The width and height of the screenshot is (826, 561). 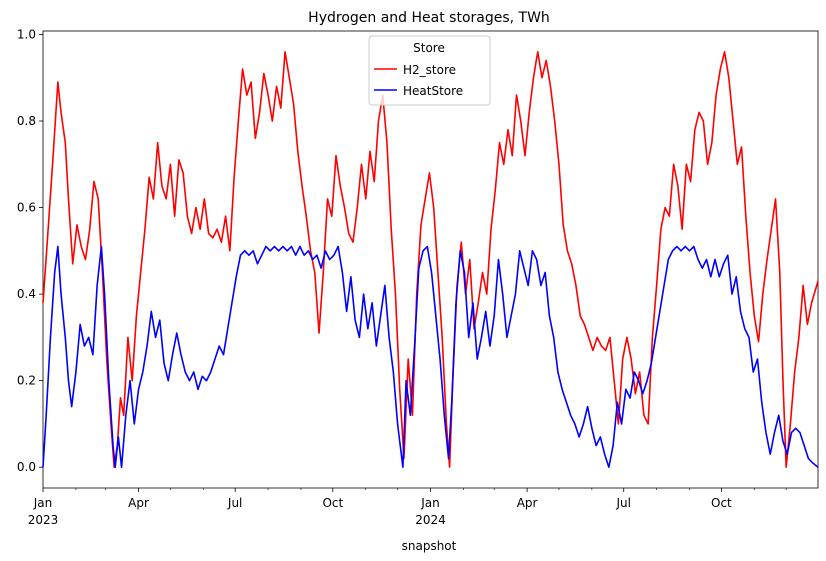 I want to click on legend-box, so click(x=429, y=70).